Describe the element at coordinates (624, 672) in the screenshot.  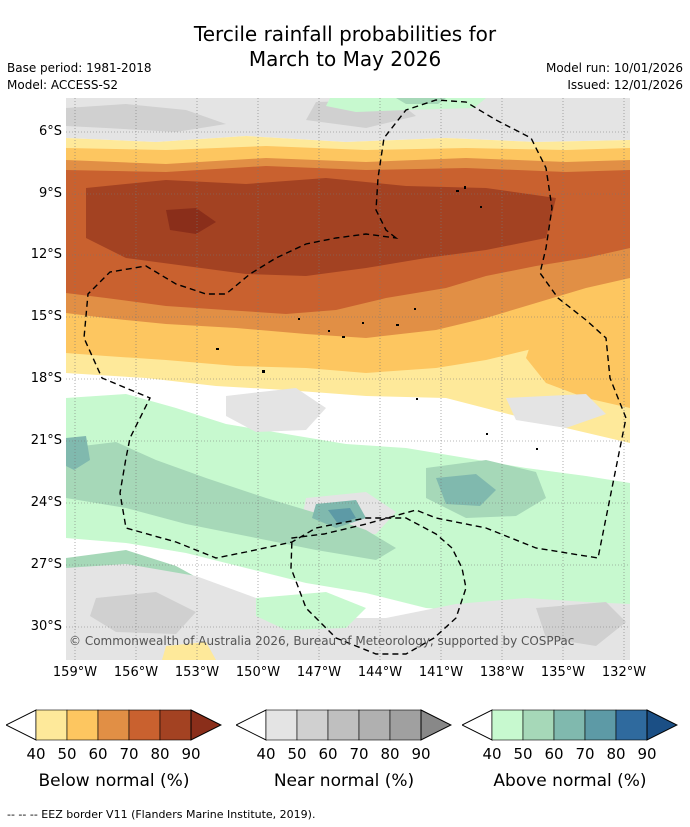
I see `lon-label: 132°W` at that location.